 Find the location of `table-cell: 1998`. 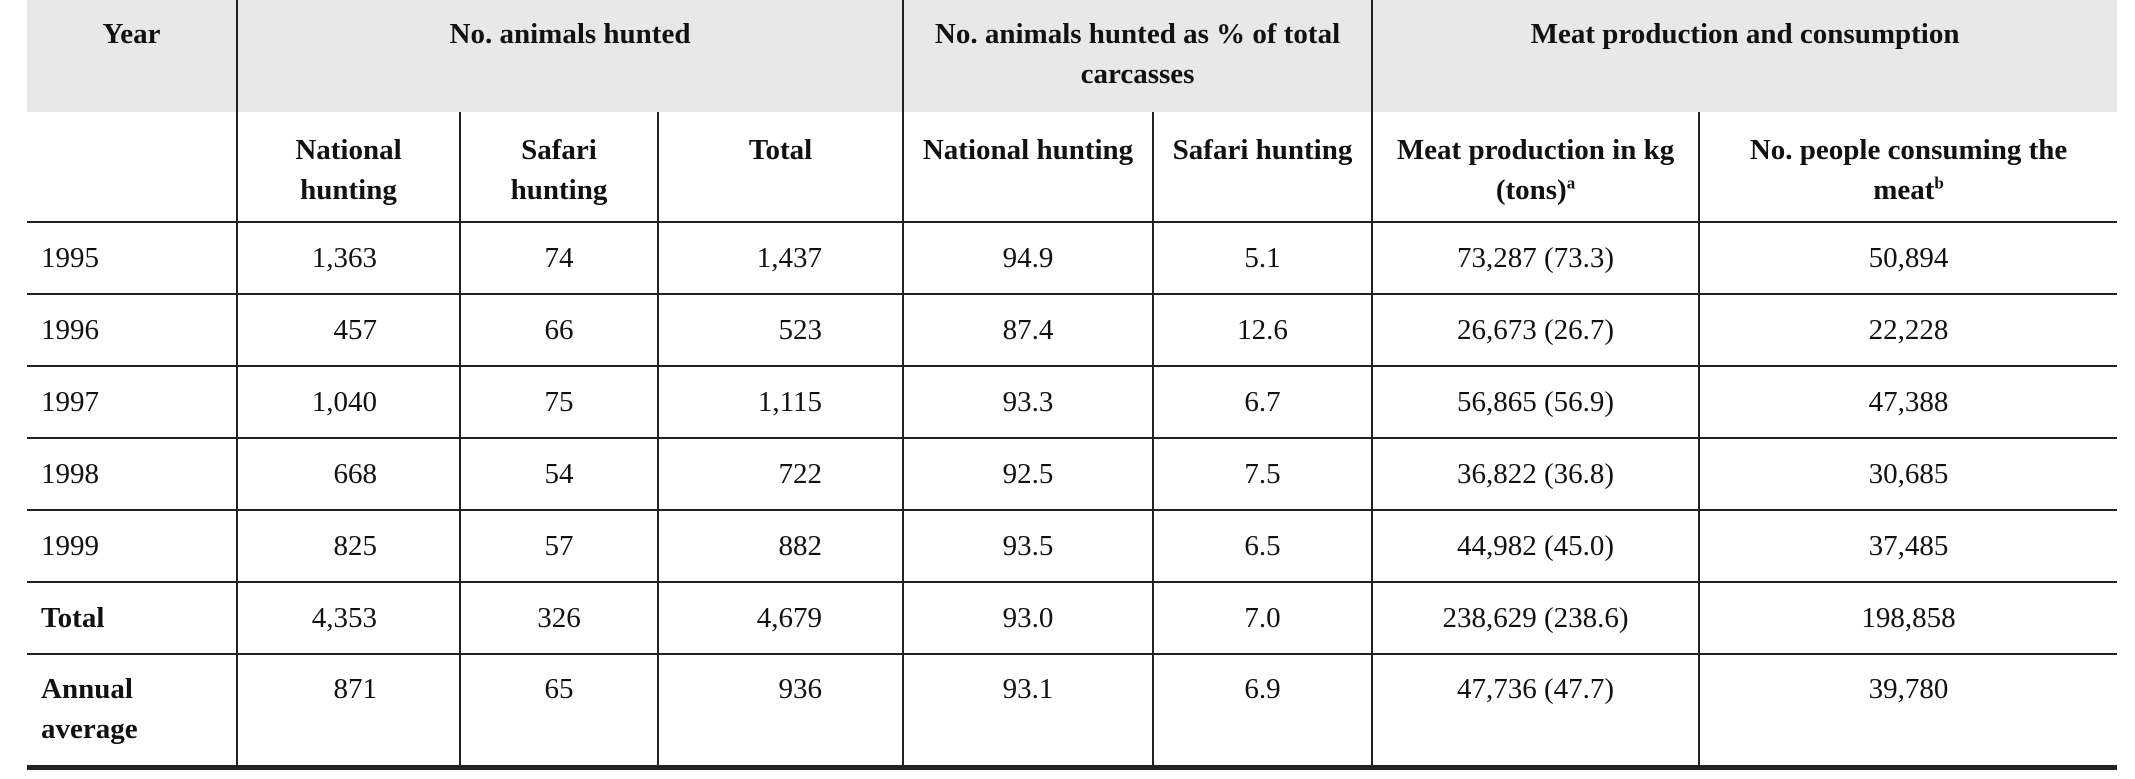

table-cell: 1998 is located at coordinates (70, 474).